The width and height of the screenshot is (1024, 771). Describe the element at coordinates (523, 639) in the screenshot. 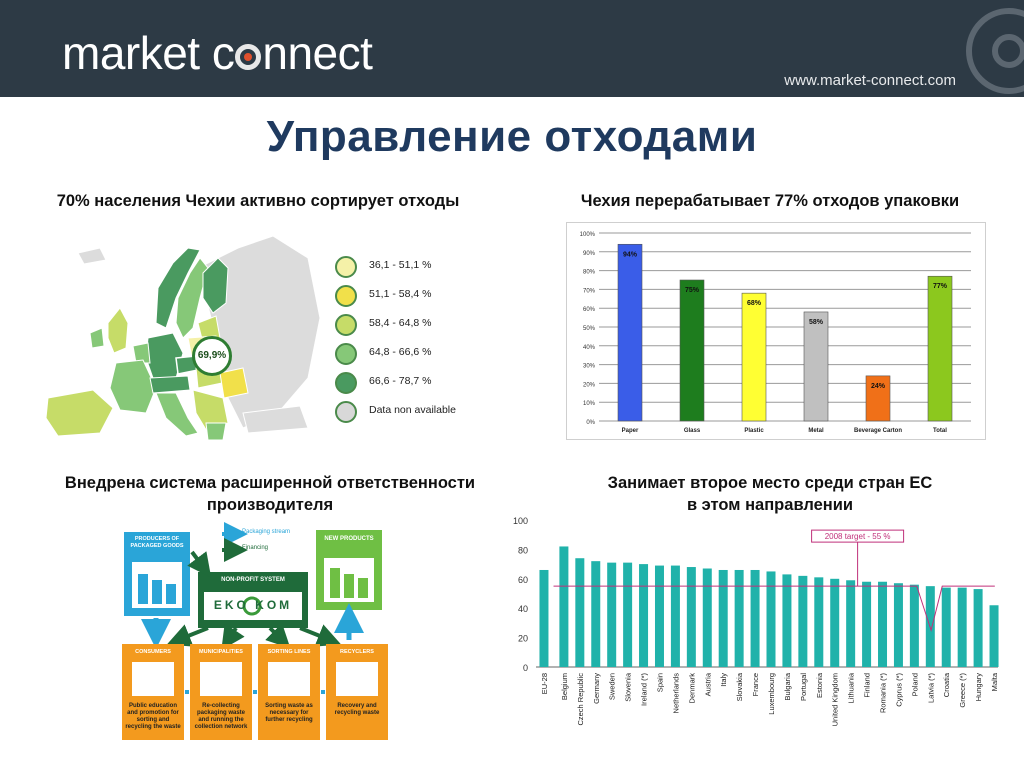

I see `y-tick-label: 20` at that location.